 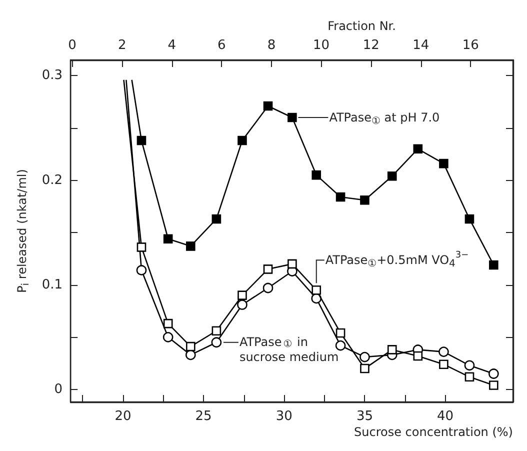 I want to click on x-axis-title: Sucrose concentration (%), so click(x=433, y=432).